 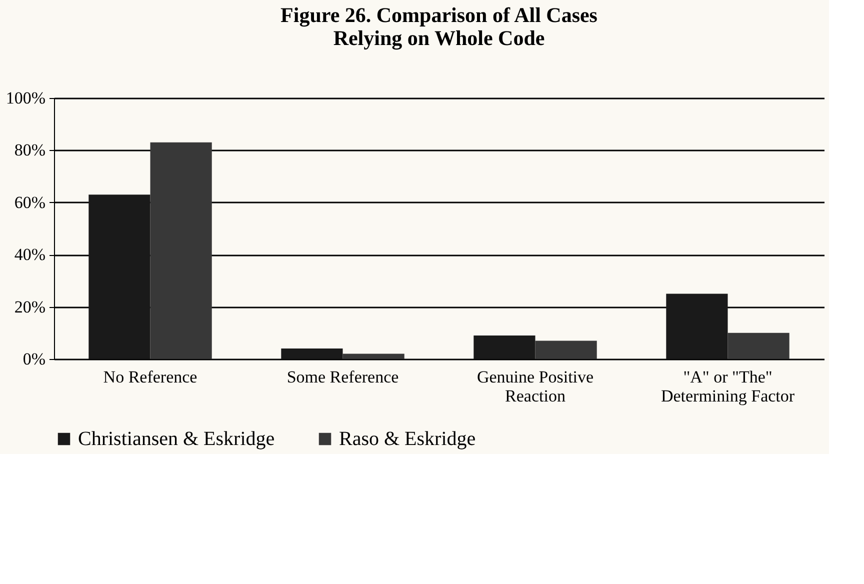 I want to click on x-tick-label: No Reference, so click(x=150, y=377).